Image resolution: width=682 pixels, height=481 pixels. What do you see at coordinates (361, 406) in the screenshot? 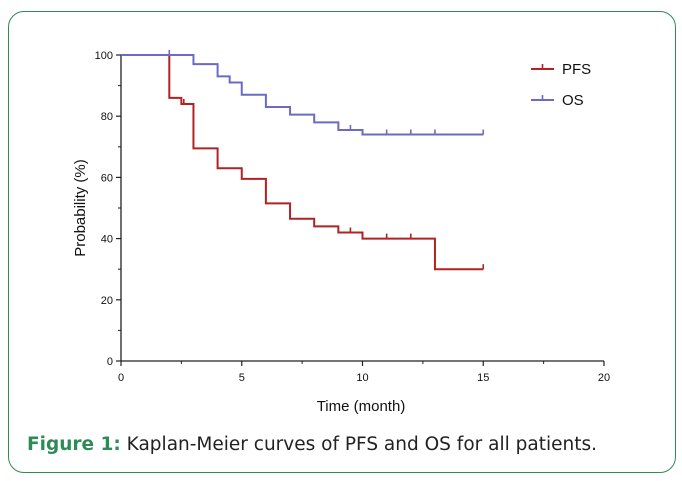
I see `x-axis-label: Time (month)` at bounding box center [361, 406].